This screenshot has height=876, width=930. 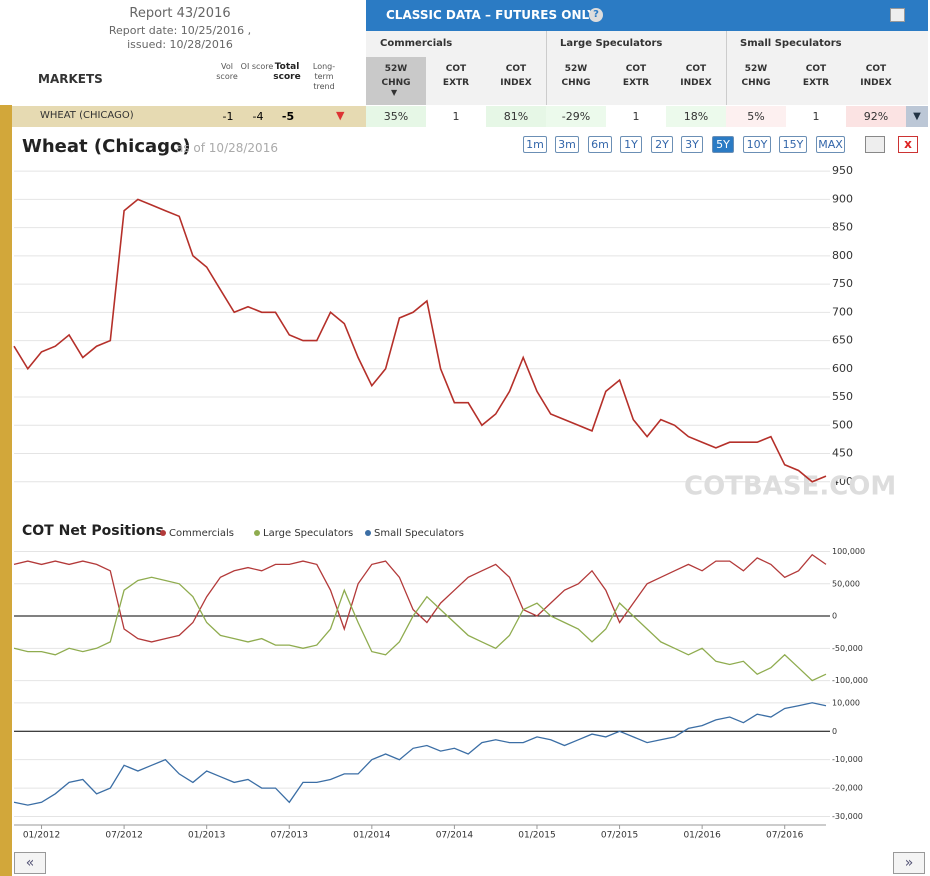 What do you see at coordinates (842, 227) in the screenshot?
I see `y-tick-label: 850` at bounding box center [842, 227].